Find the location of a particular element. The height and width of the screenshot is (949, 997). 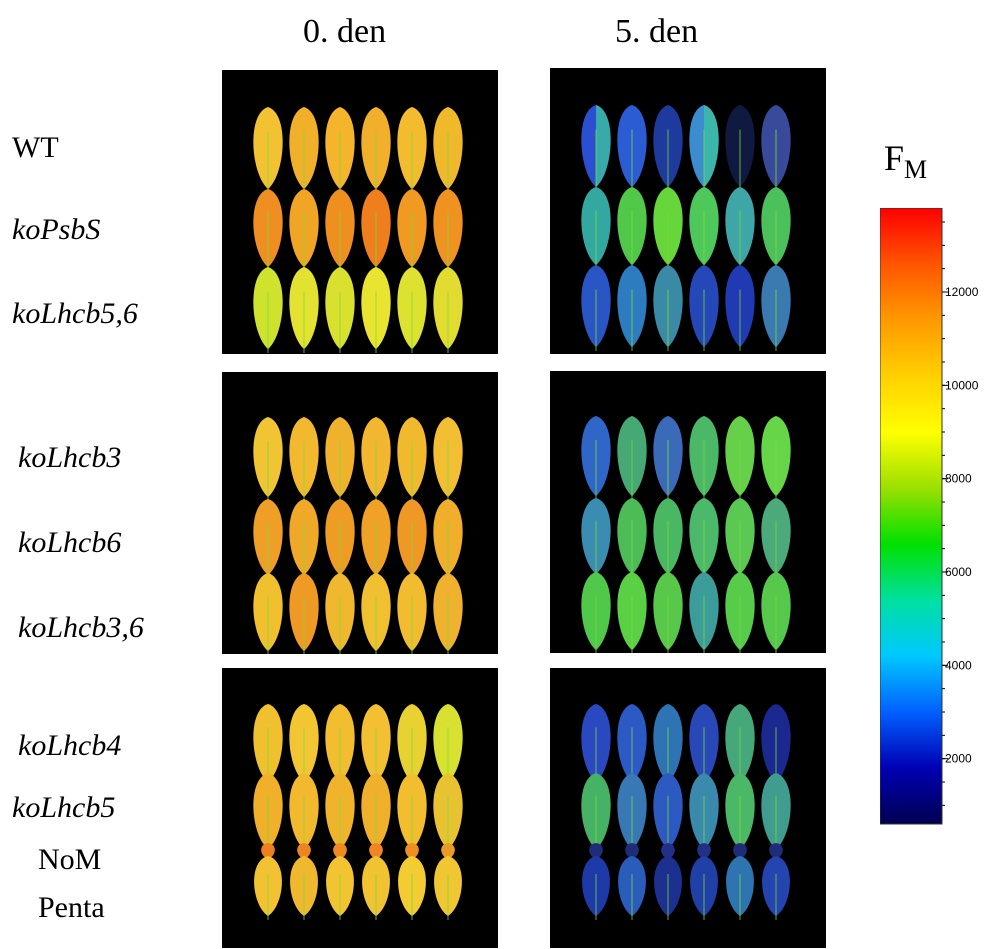

row-label-kolhcb5: koLhcb5 is located at coordinates (64, 807).